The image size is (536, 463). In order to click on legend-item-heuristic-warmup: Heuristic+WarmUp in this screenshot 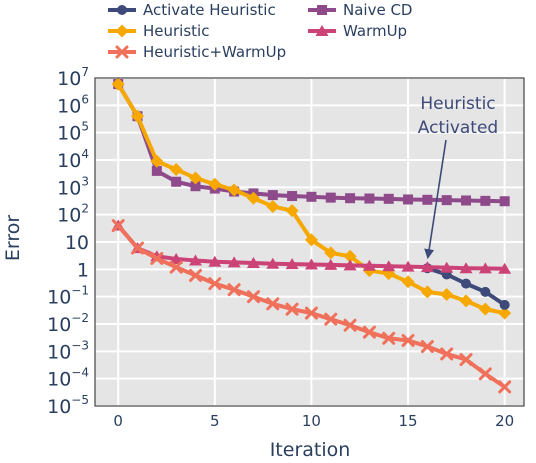, I will do `click(197, 52)`.